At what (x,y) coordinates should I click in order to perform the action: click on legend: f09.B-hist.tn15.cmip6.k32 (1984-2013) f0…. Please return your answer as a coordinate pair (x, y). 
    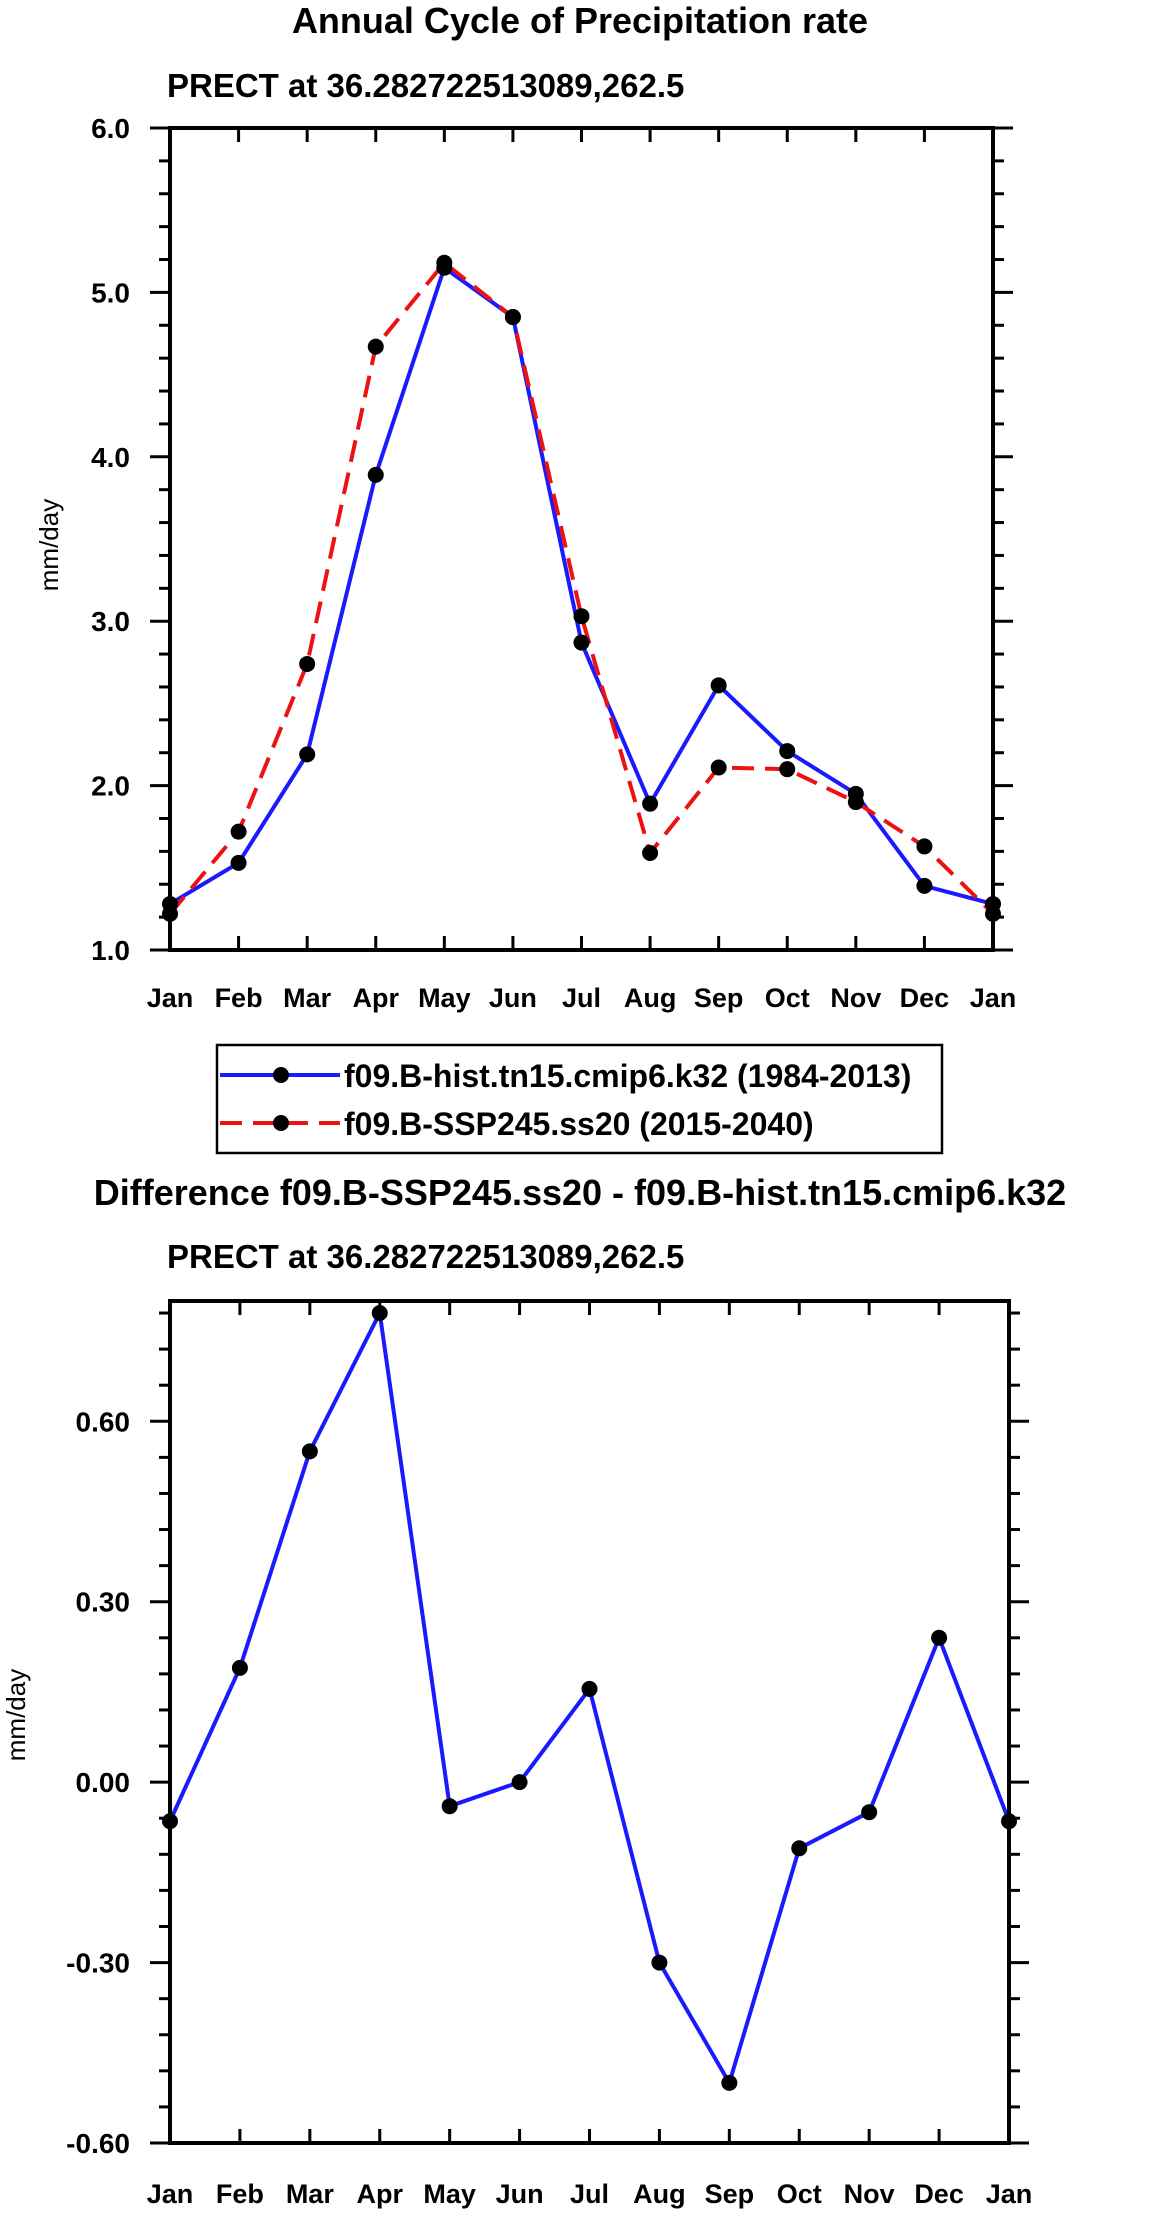
    Looking at the image, I should click on (579, 1099).